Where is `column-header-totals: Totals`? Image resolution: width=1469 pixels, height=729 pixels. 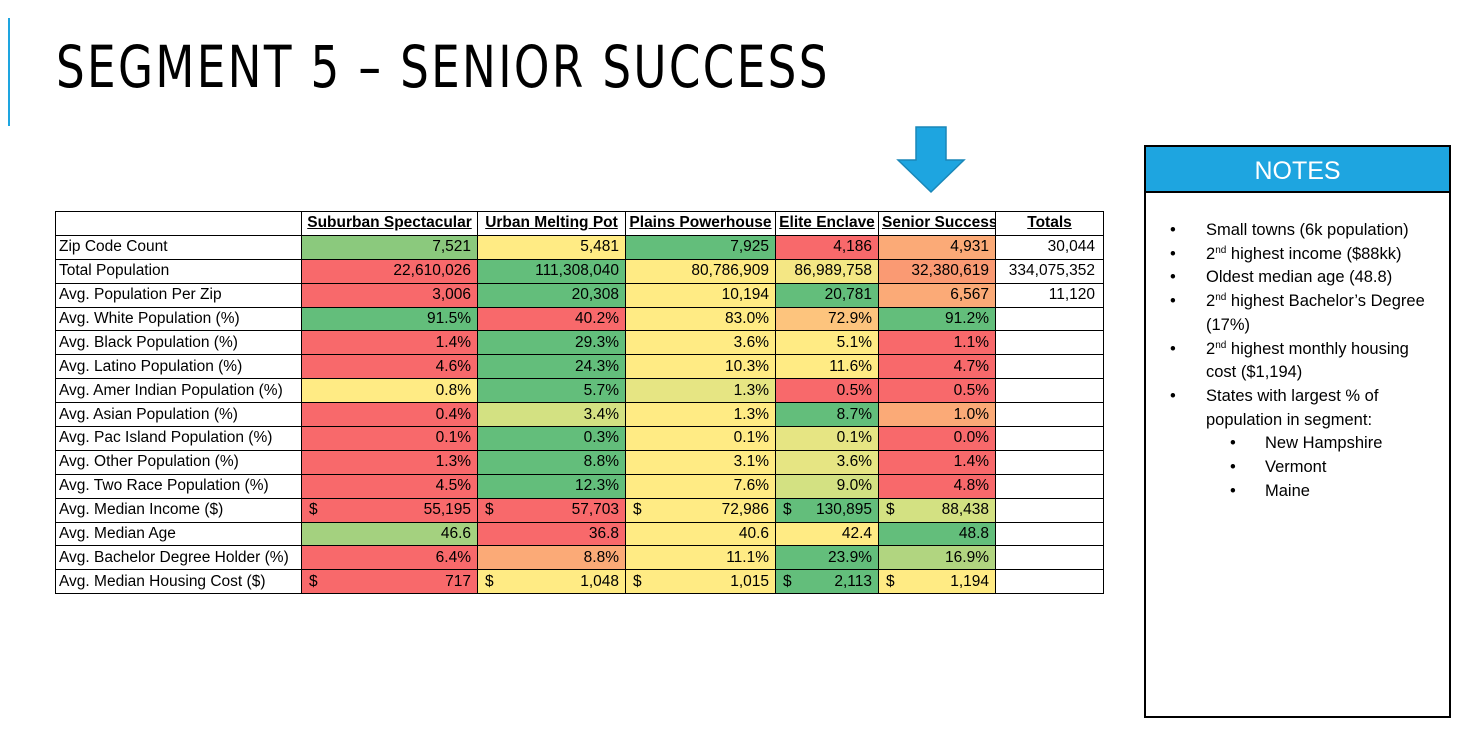 column-header-totals: Totals is located at coordinates (1049, 223).